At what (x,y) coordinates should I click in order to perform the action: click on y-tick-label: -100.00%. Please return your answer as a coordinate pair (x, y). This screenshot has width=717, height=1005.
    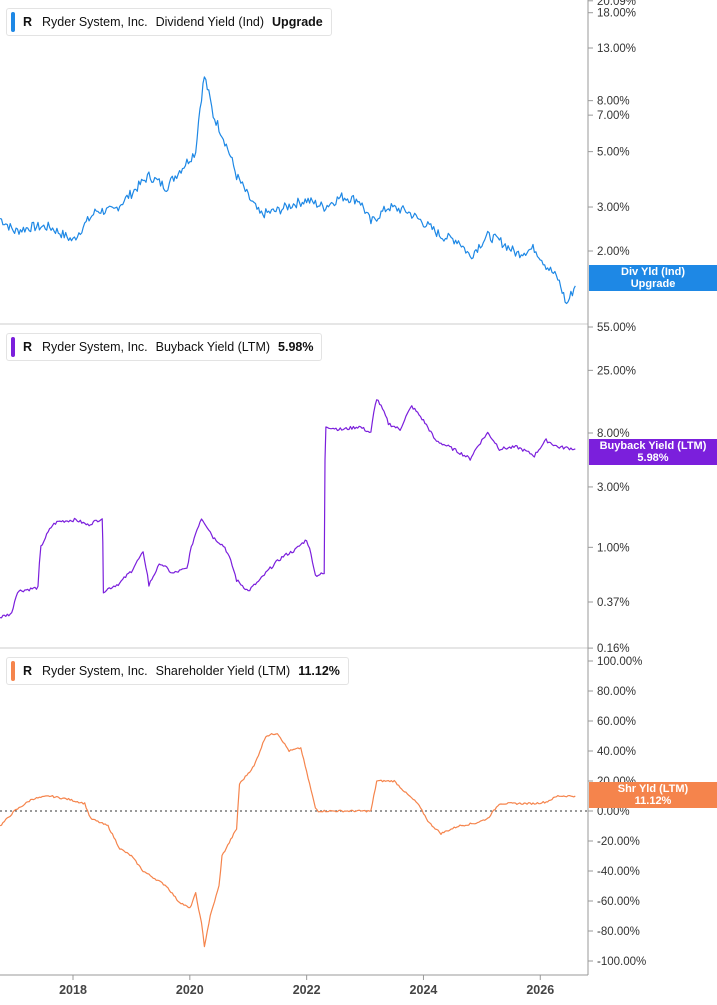
    Looking at the image, I should click on (621, 962).